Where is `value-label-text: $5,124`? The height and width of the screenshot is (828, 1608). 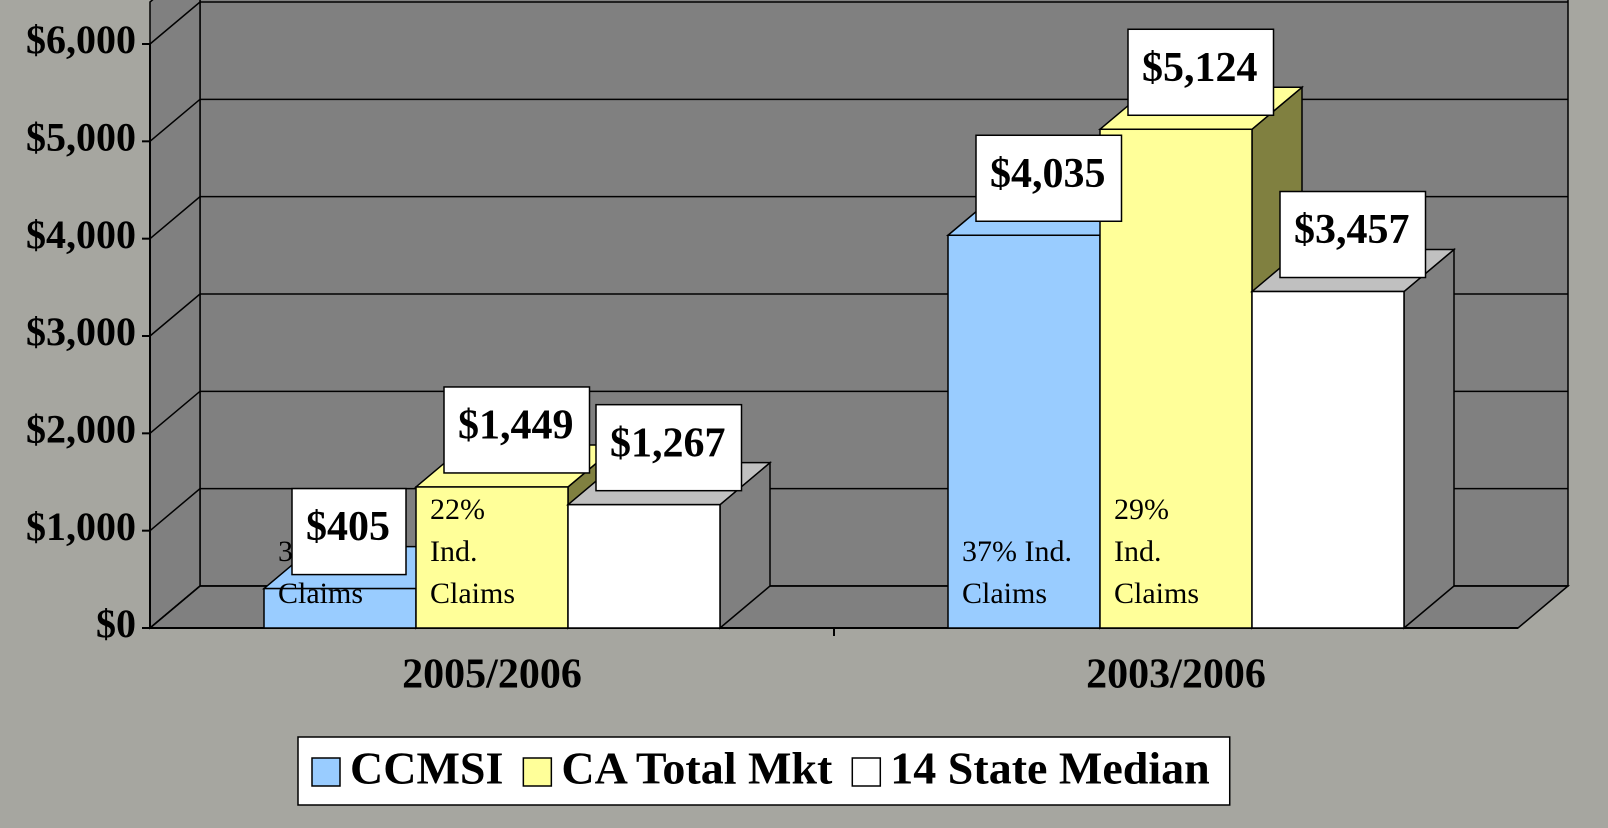 value-label-text: $5,124 is located at coordinates (1200, 68).